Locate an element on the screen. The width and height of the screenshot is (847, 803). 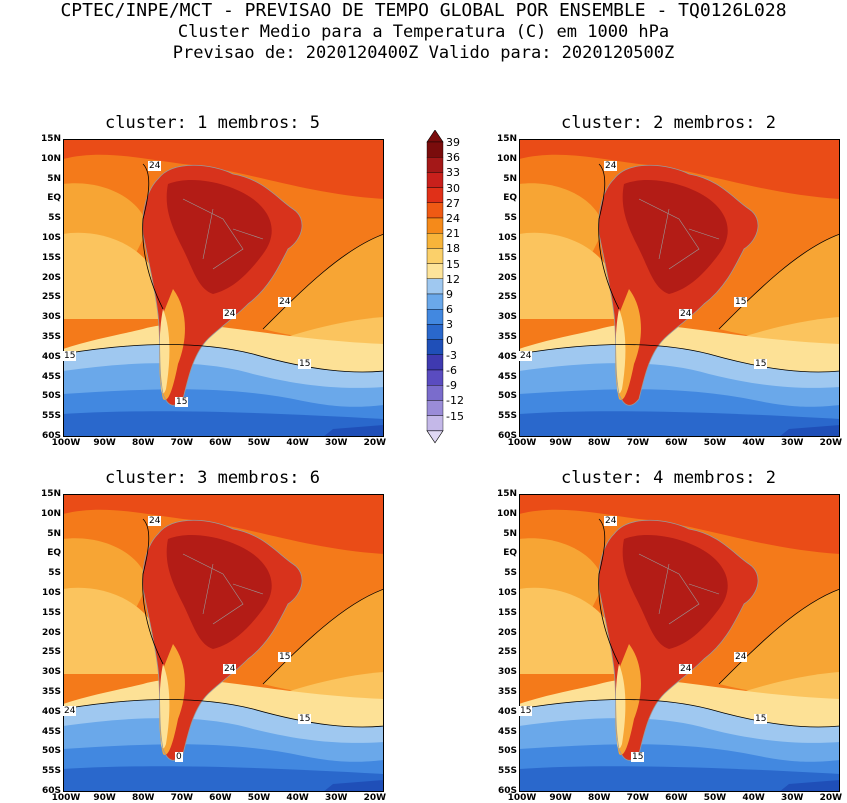
y-tick-label: 15S is located at coordinates (507, 257).